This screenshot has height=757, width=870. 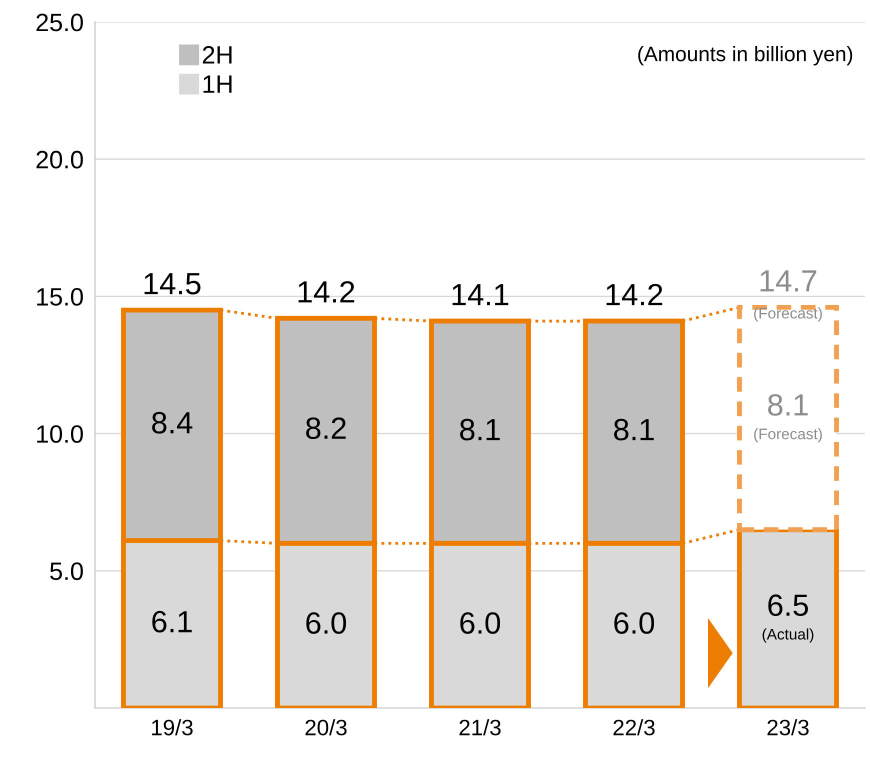 I want to click on y-tick-label: 20.0, so click(x=59, y=159).